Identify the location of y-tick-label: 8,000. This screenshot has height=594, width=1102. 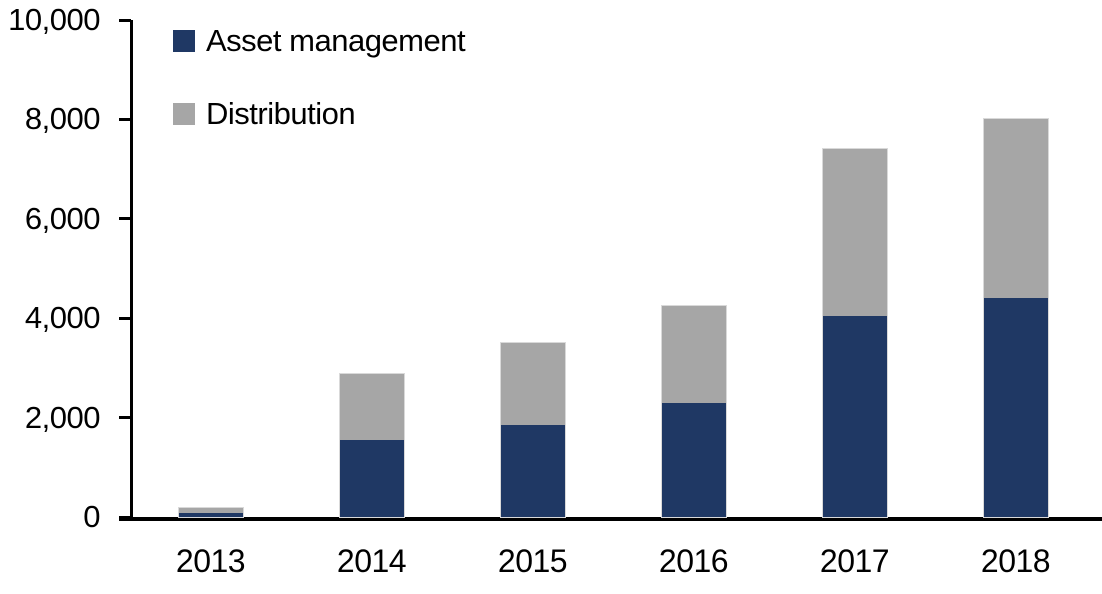
(62, 119).